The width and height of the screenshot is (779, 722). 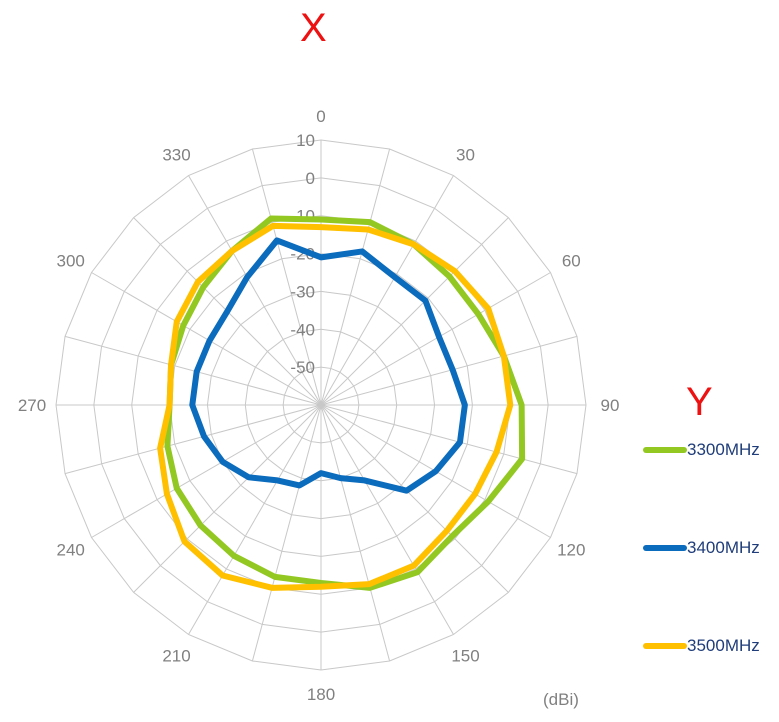 What do you see at coordinates (302, 367) in the screenshot?
I see `radial-tick-label: -50` at bounding box center [302, 367].